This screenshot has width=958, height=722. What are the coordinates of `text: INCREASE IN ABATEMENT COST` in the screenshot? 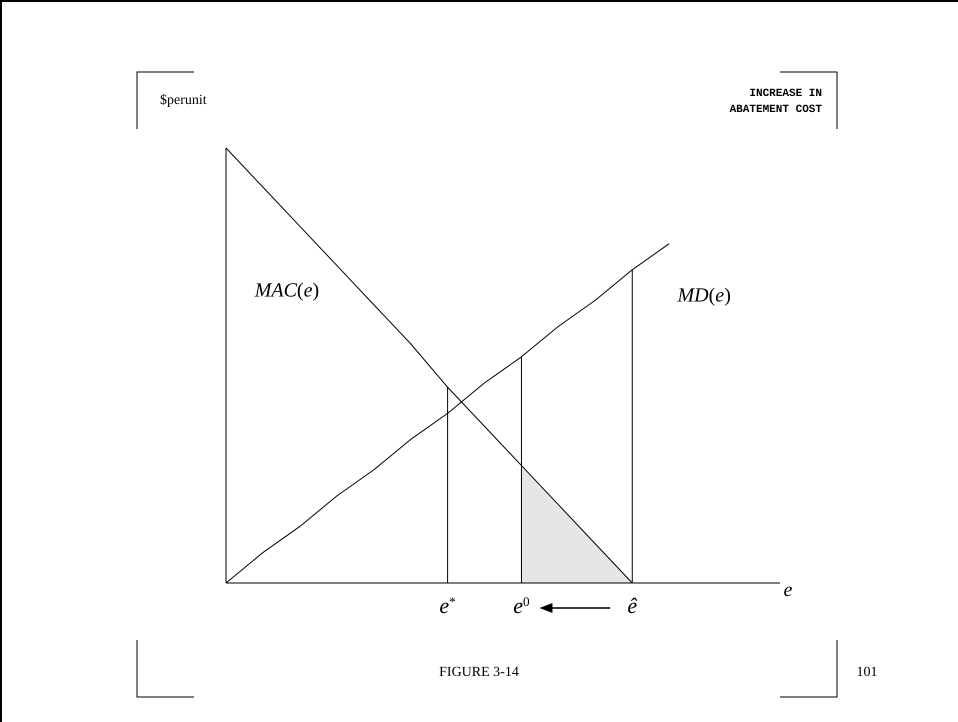 It's located at (776, 102).